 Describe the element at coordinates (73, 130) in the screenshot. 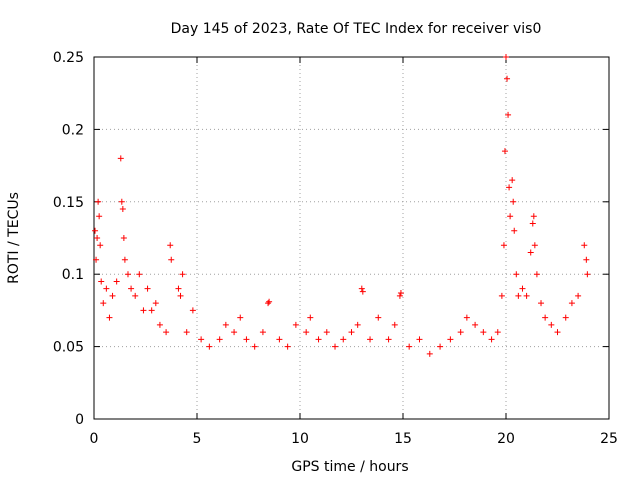

I see `y-tick-label: 0.2` at that location.